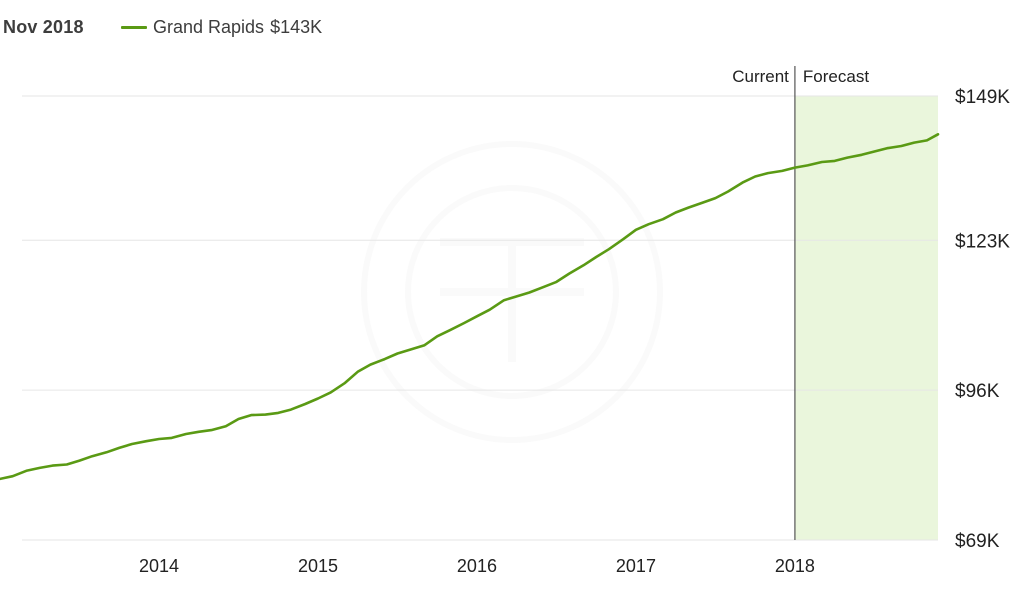 The image size is (1024, 590). I want to click on x-tick-label: 2014, so click(159, 566).